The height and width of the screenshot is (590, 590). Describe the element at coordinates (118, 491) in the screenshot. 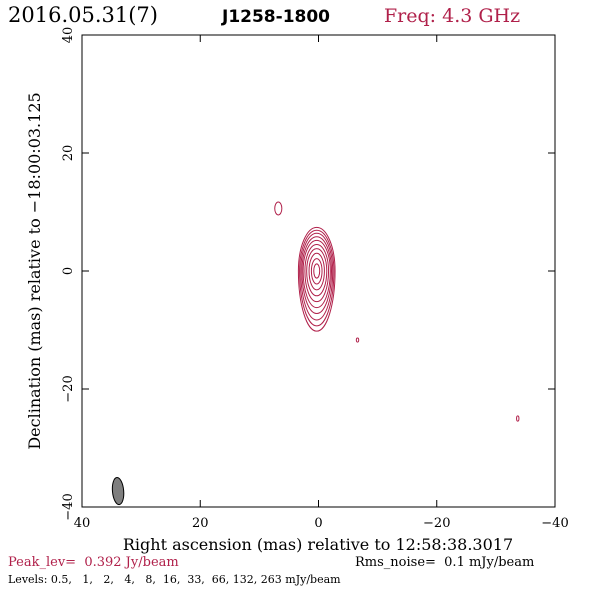

I see `beam-ellipse` at that location.